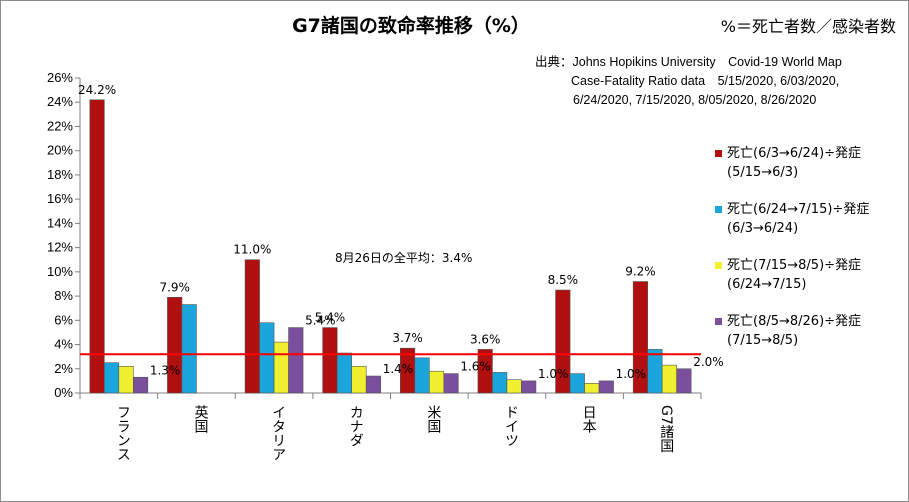 The height and width of the screenshot is (502, 909). Describe the element at coordinates (511, 426) in the screenshot. I see `x-category-label: ドイツ` at that location.